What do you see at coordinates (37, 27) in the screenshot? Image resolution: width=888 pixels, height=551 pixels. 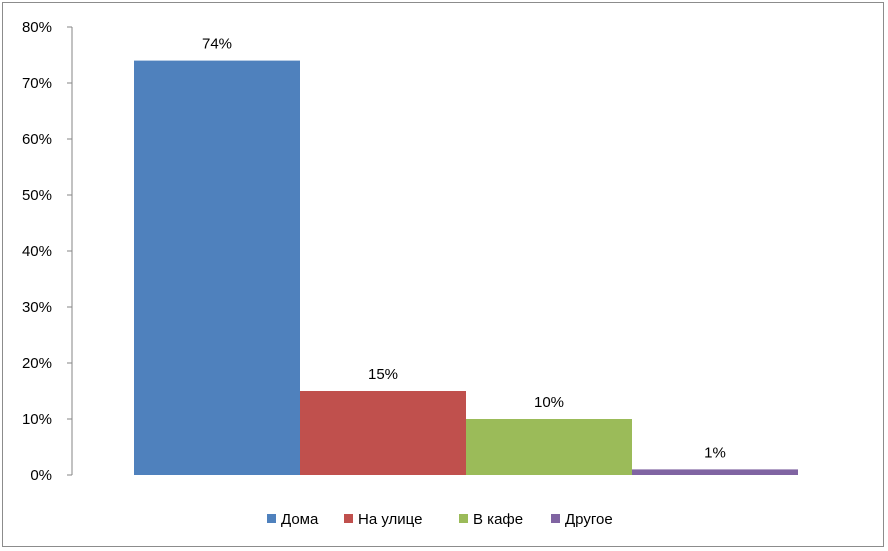 I see `y-tick-label: 80%` at bounding box center [37, 27].